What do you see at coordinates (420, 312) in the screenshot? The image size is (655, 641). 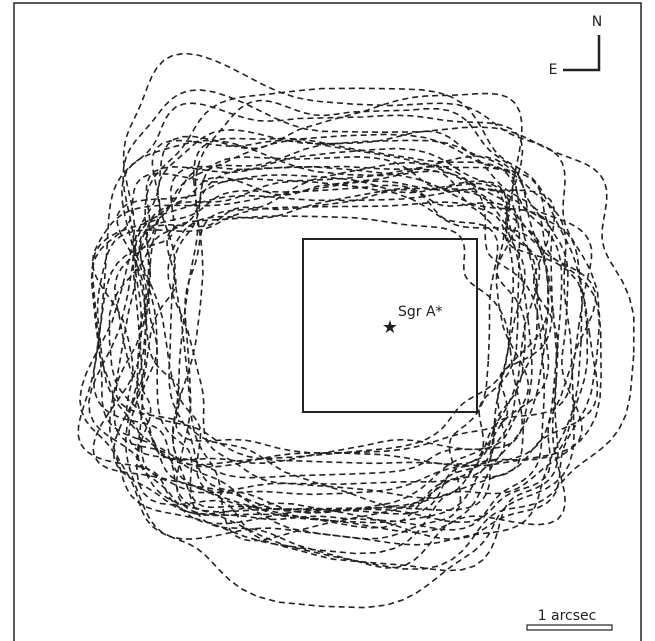 I see `source-label: Sgr A*` at bounding box center [420, 312].